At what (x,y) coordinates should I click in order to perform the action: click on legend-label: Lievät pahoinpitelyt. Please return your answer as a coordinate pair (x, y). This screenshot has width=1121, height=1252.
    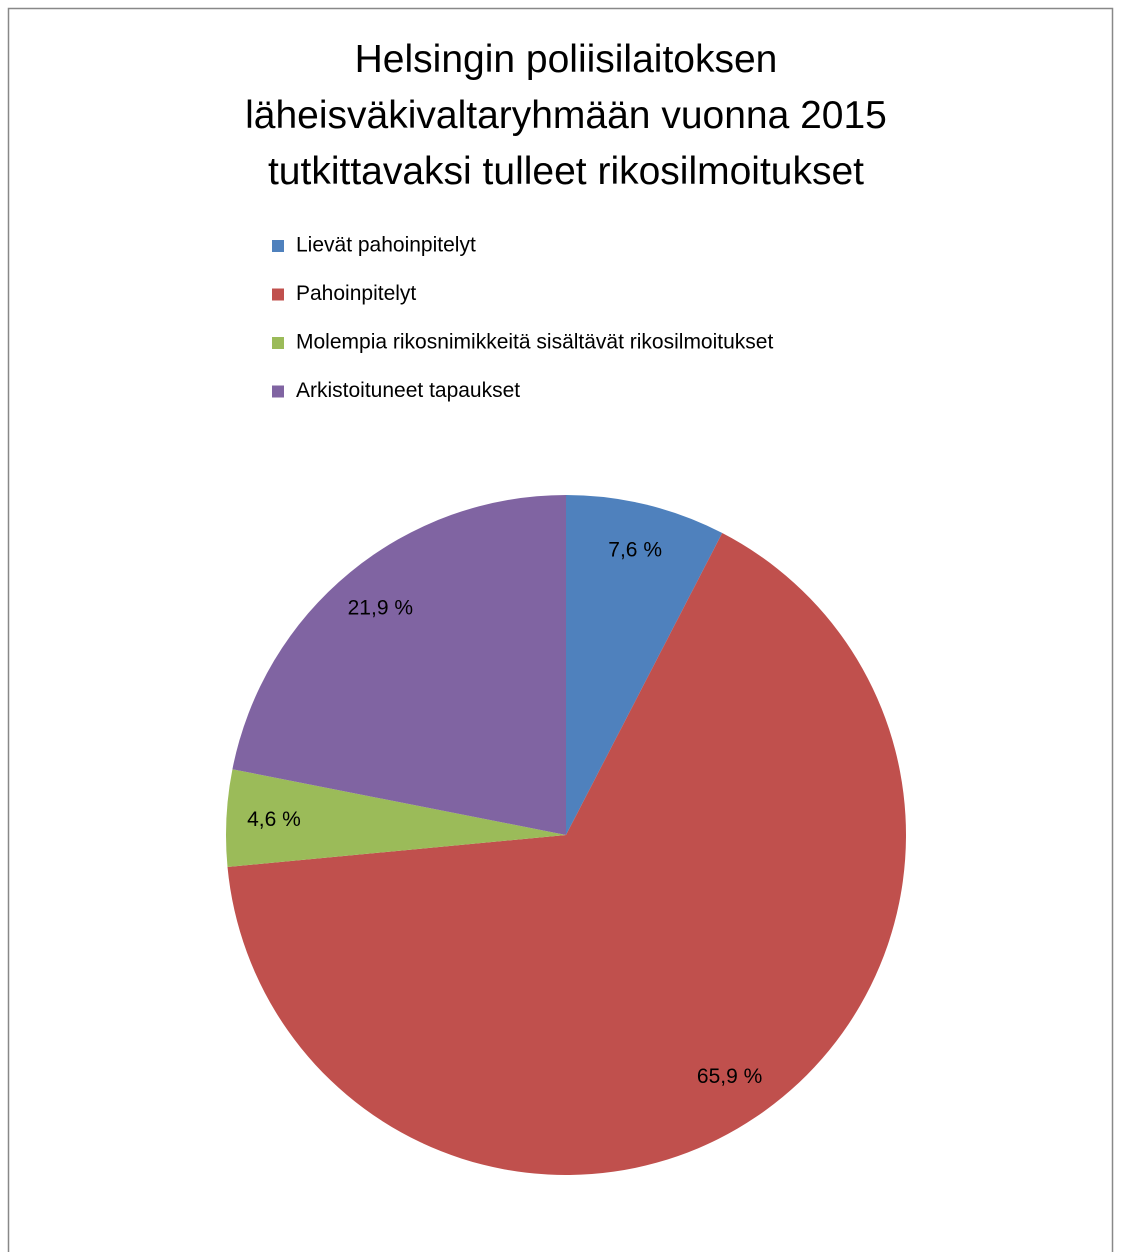
    Looking at the image, I should click on (386, 245).